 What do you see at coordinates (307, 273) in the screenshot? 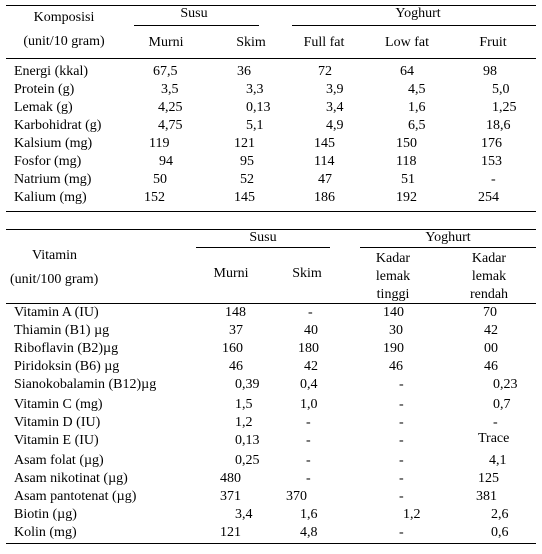
I see `table-2-col-skim: Skim` at bounding box center [307, 273].